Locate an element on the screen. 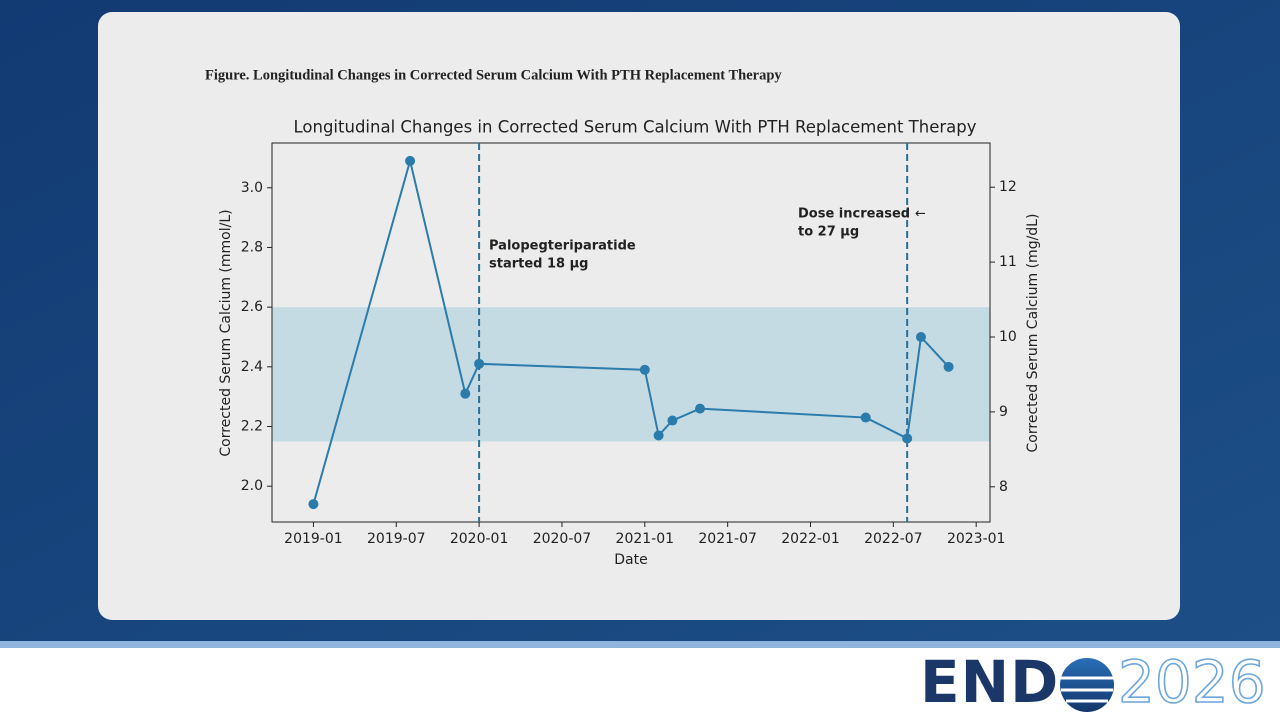 This screenshot has width=1280, height=724. logo-globe is located at coordinates (1087, 685).